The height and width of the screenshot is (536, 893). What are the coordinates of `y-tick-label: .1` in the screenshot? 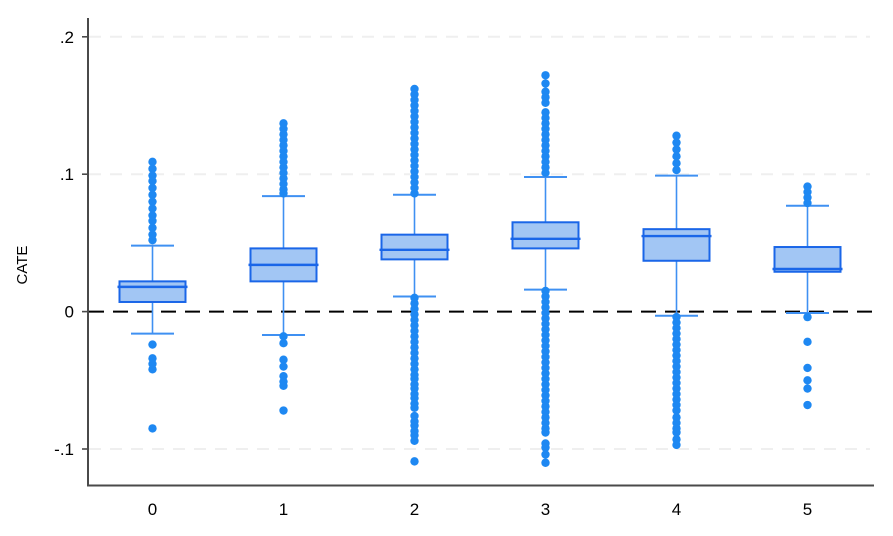 It's located at (67, 174).